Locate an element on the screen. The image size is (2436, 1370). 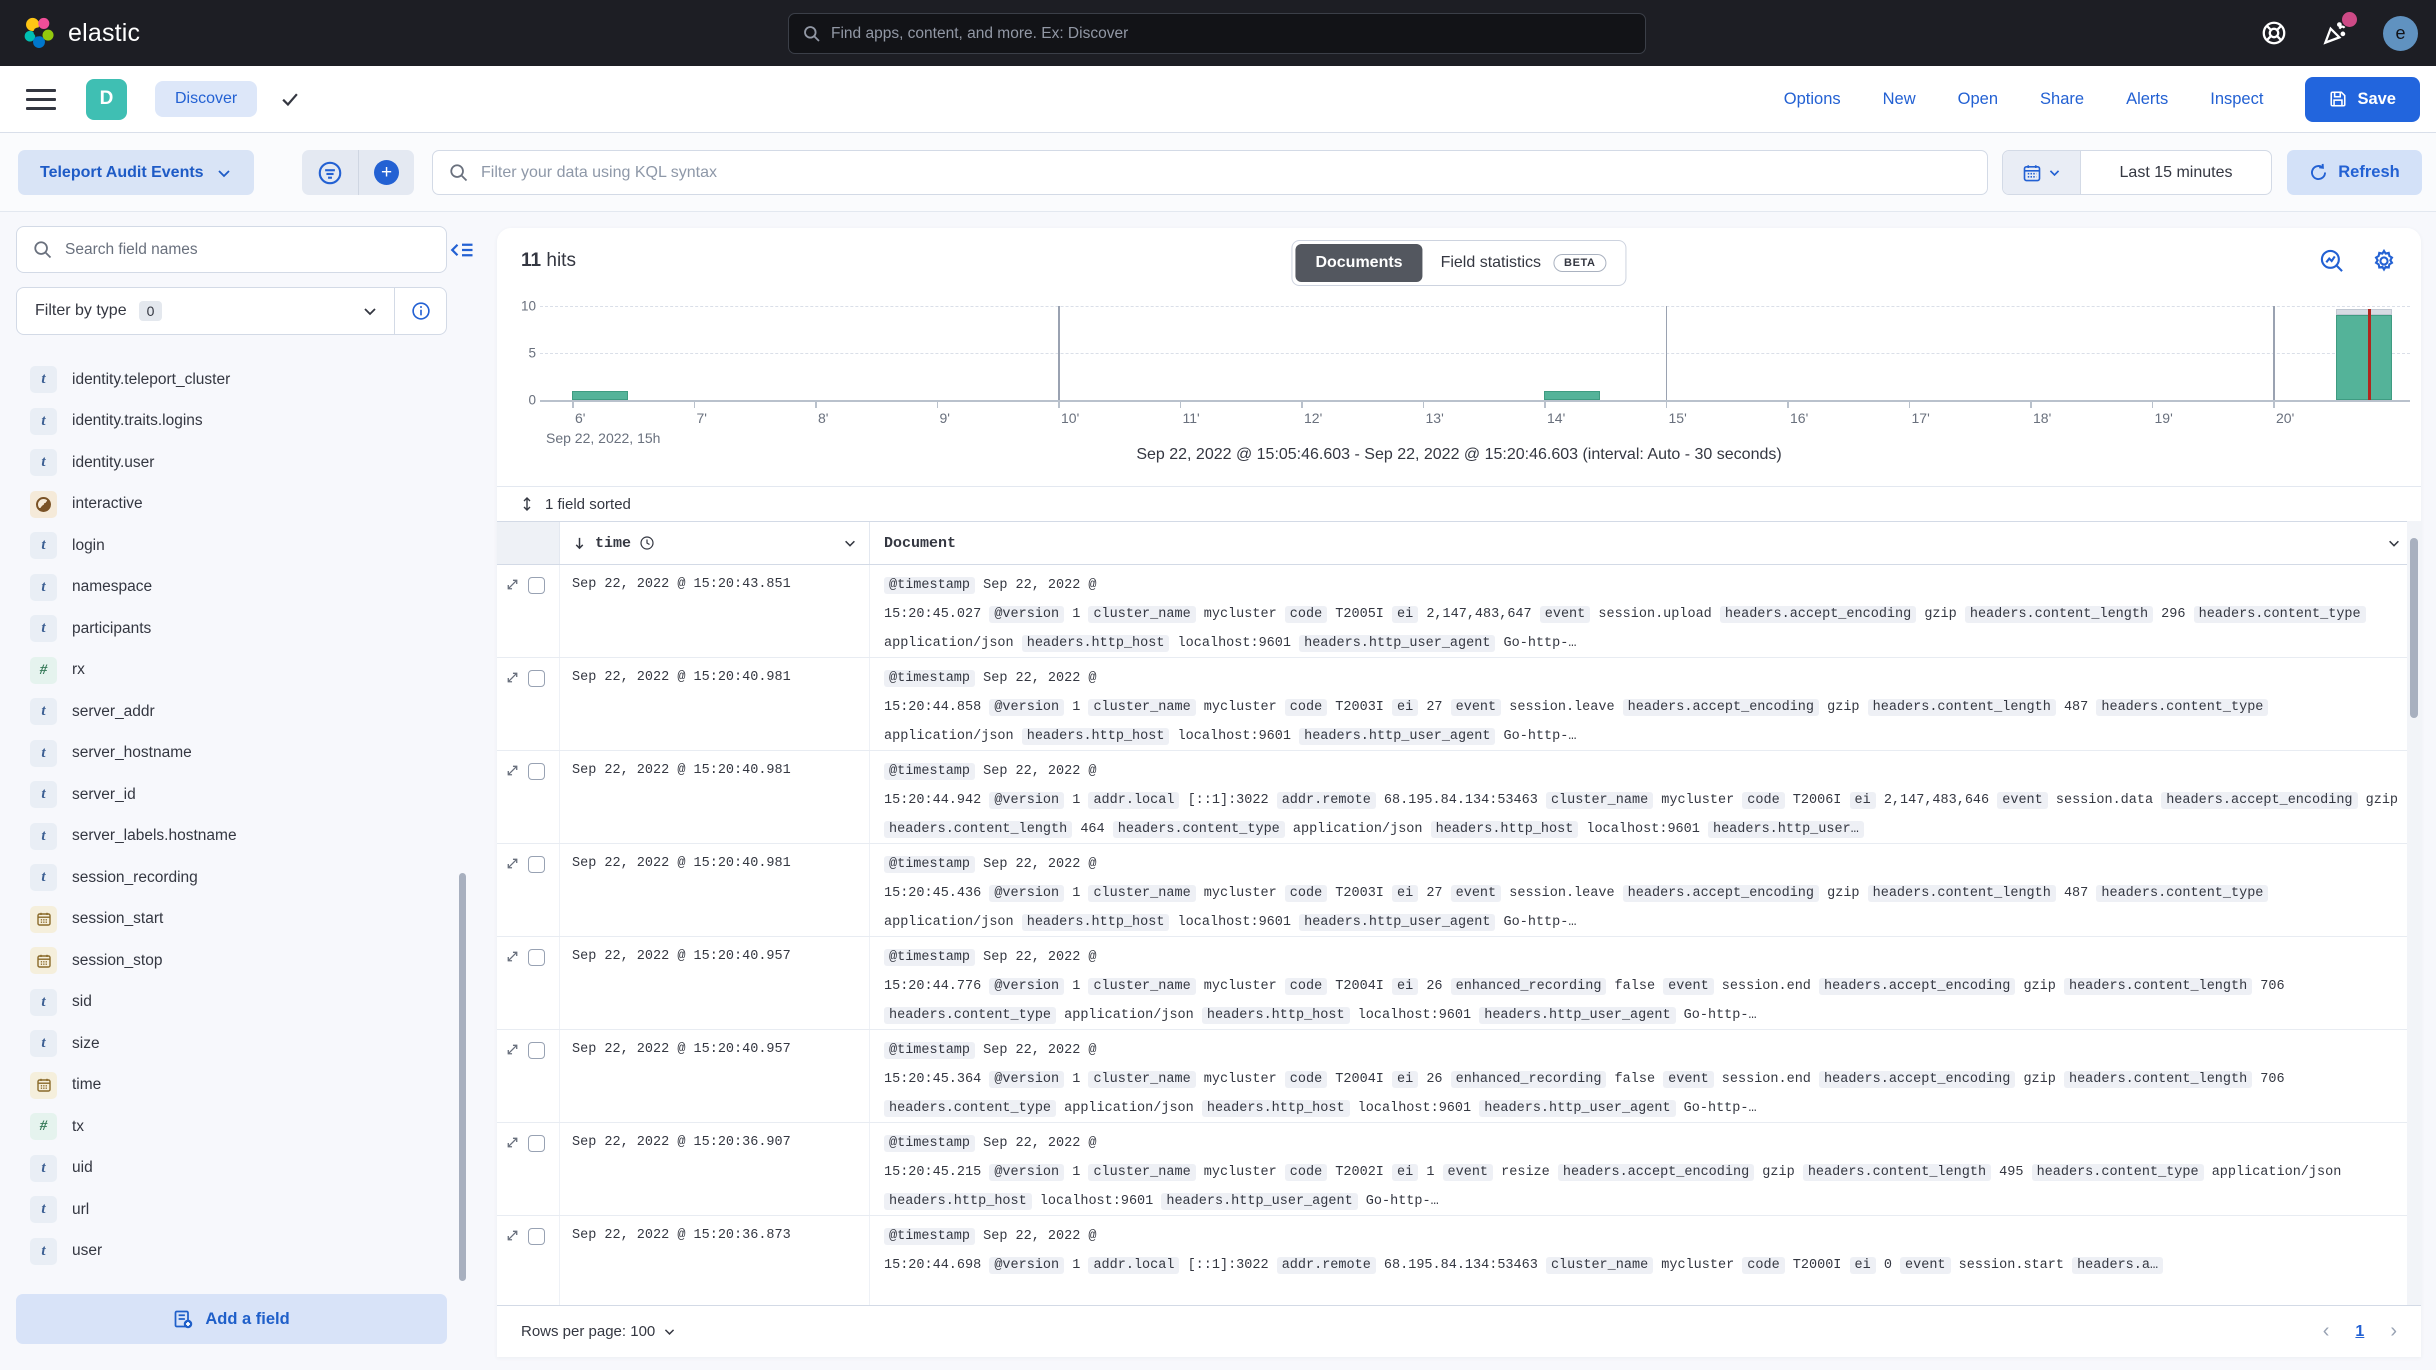
field-item-session_stop: session_stop is located at coordinates (227, 961).